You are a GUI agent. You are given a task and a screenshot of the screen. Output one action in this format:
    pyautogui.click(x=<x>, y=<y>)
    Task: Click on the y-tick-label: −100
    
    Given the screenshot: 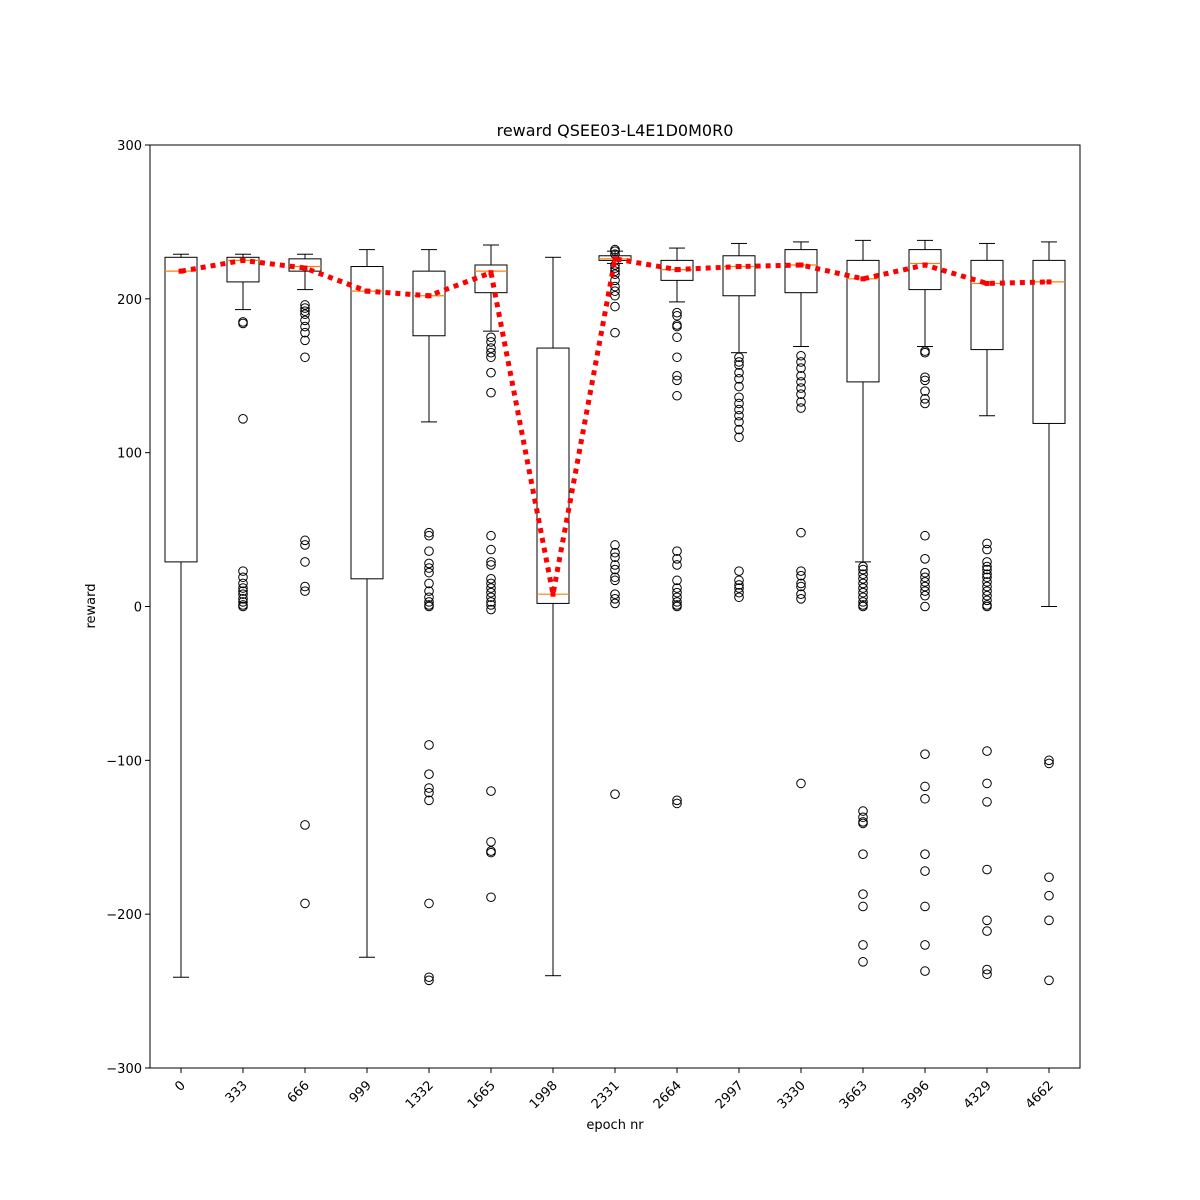 What is the action you would take?
    pyautogui.click(x=124, y=761)
    